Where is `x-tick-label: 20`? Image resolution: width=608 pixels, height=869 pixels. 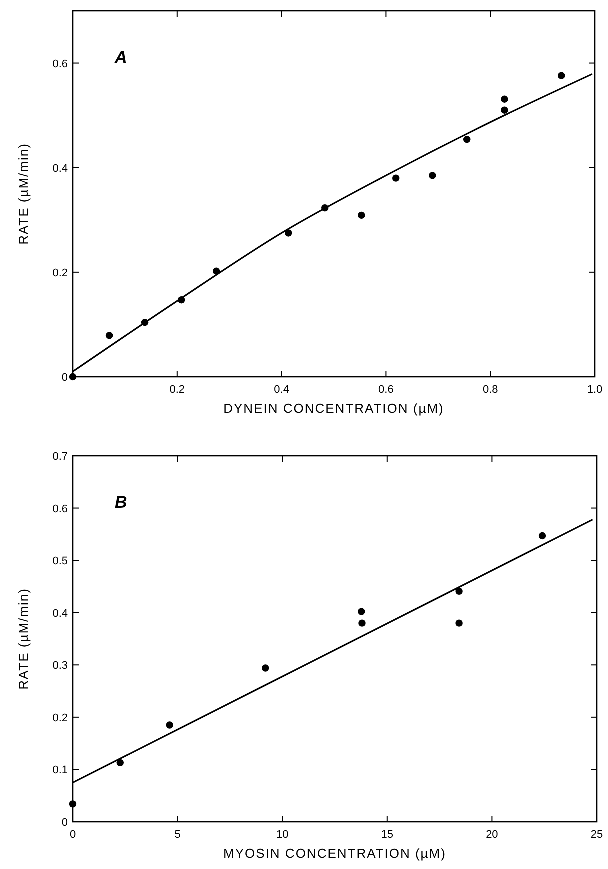 x-tick-label: 20 is located at coordinates (492, 835).